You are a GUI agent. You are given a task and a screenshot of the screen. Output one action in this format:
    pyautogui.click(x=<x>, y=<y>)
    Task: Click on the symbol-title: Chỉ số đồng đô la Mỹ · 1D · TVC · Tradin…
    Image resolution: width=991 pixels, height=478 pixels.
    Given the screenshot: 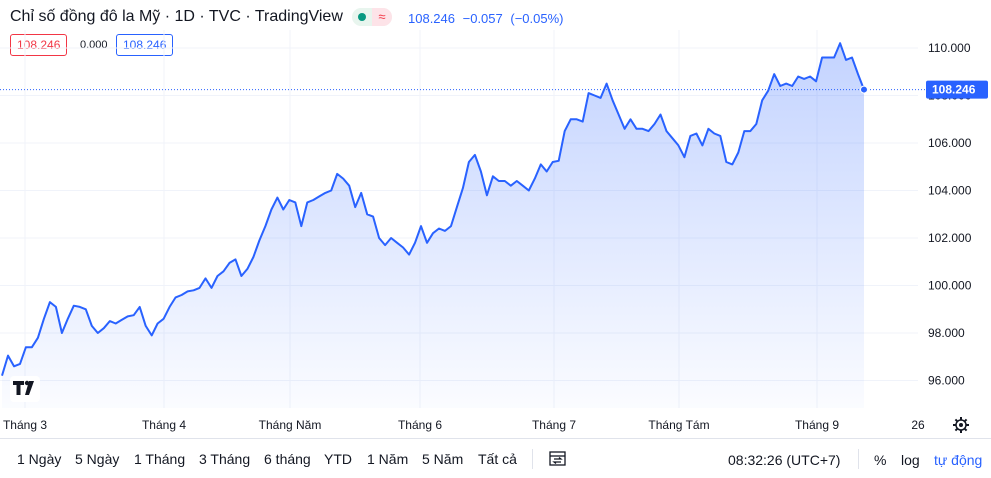 What is the action you would take?
    pyautogui.click(x=176, y=16)
    